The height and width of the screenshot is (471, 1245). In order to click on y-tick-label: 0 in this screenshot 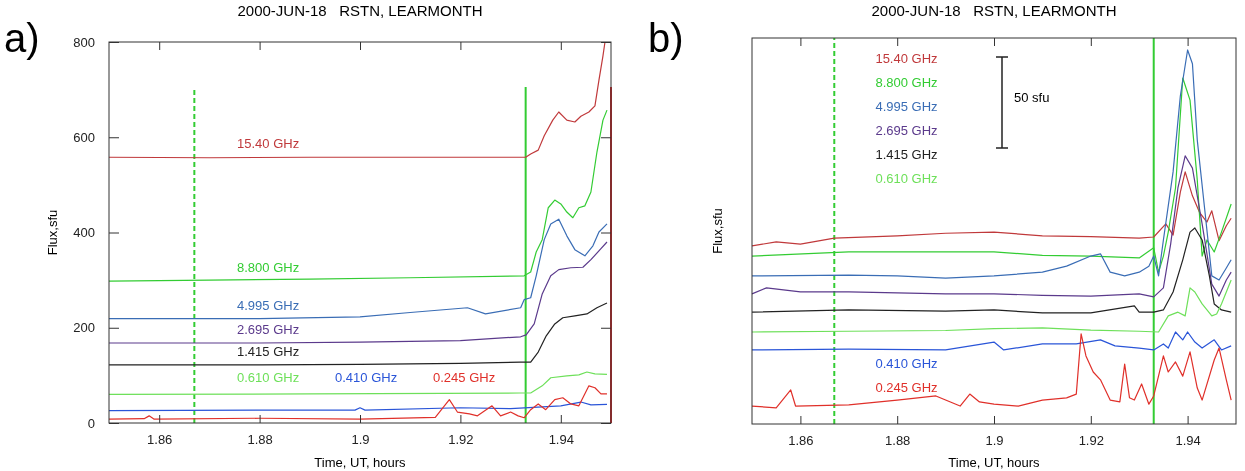, I will do `click(91, 423)`.